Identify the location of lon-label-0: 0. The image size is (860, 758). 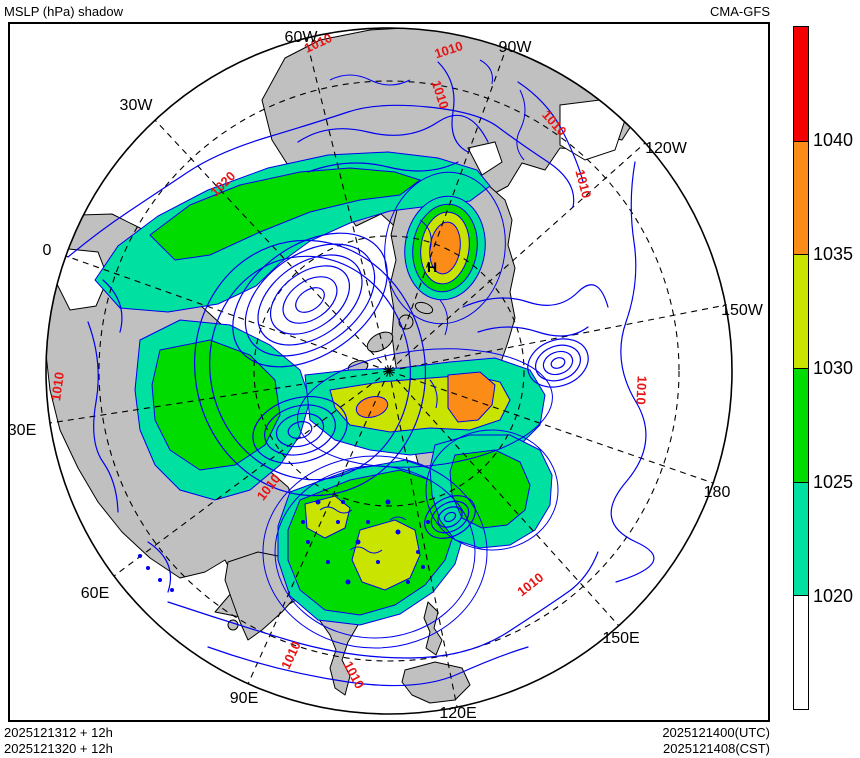
(47, 250).